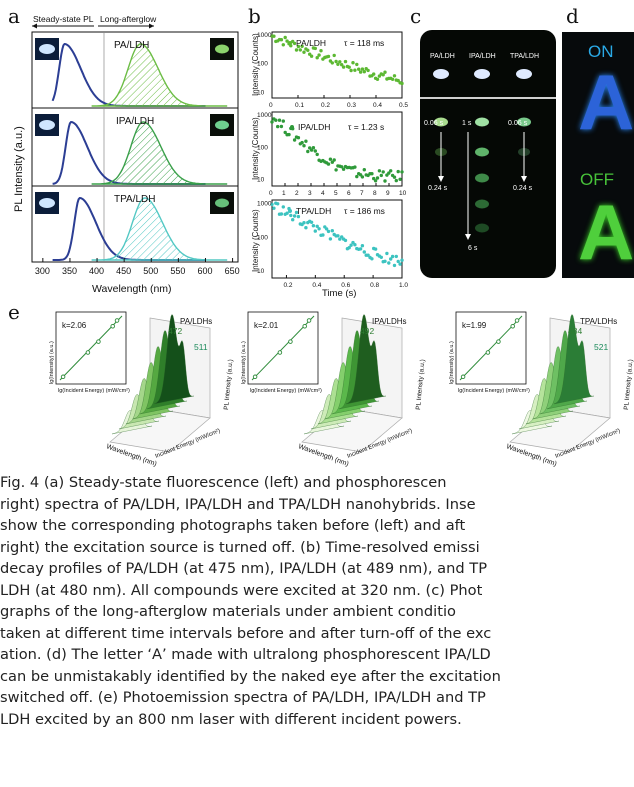 Image resolution: width=634 pixels, height=787 pixels. What do you see at coordinates (52, 362) in the screenshot?
I see `e-inset-ylabel: lg(Intensity) (a.u.)` at bounding box center [52, 362].